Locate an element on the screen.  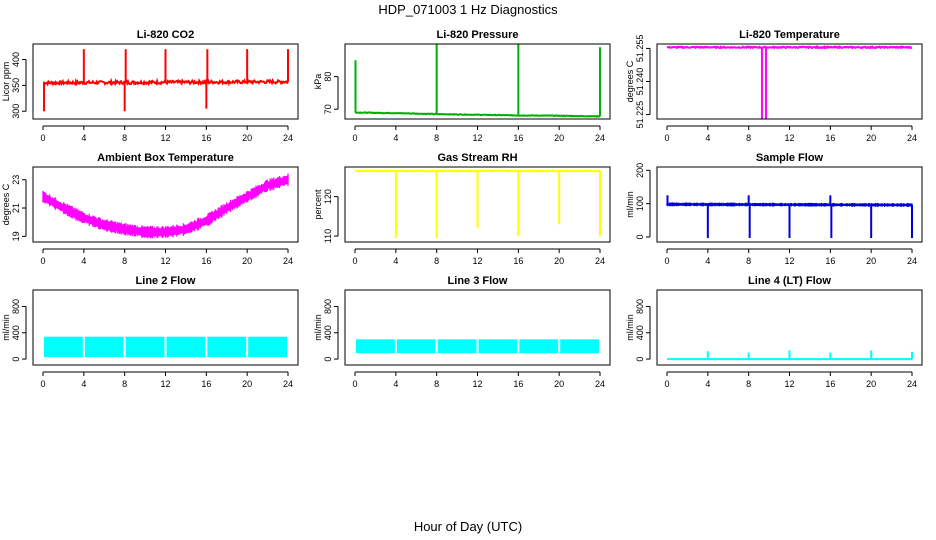
y-axis-label: percent is located at coordinates (318, 204).